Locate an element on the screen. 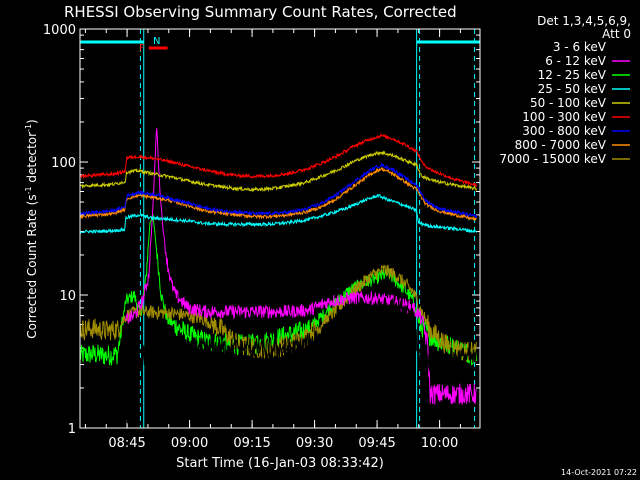 This screenshot has width=640, height=480. flare-label: F is located at coordinates (142, 48).